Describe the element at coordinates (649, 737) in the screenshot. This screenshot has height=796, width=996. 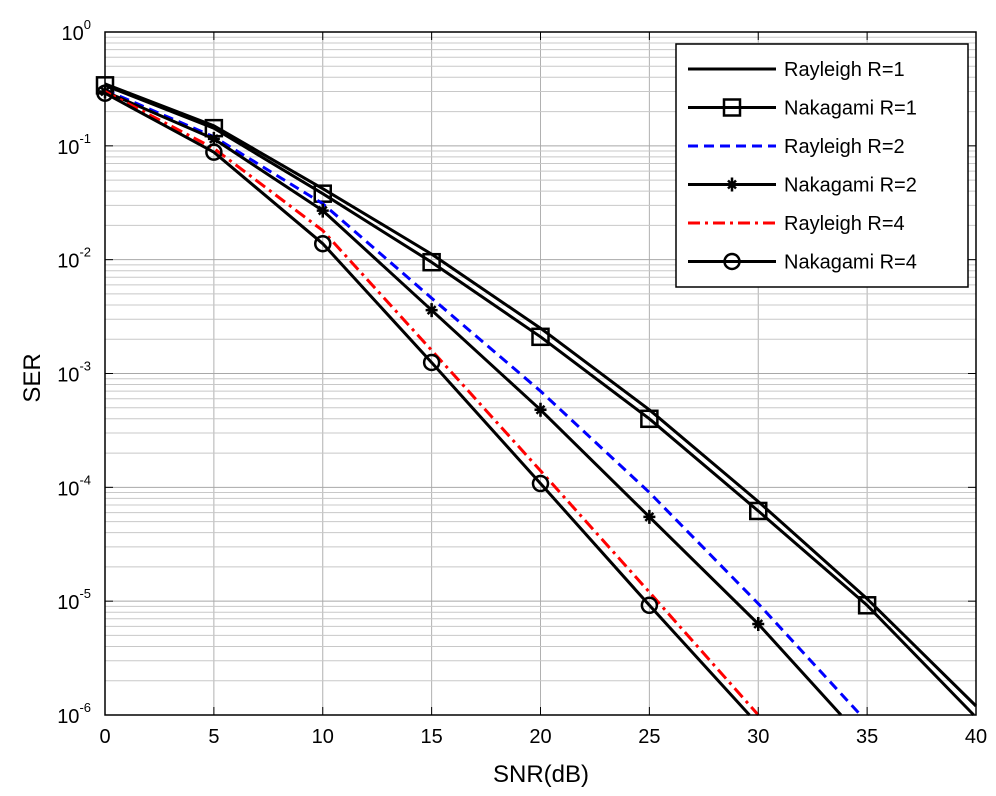
I see `x-tick-label: 25` at that location.